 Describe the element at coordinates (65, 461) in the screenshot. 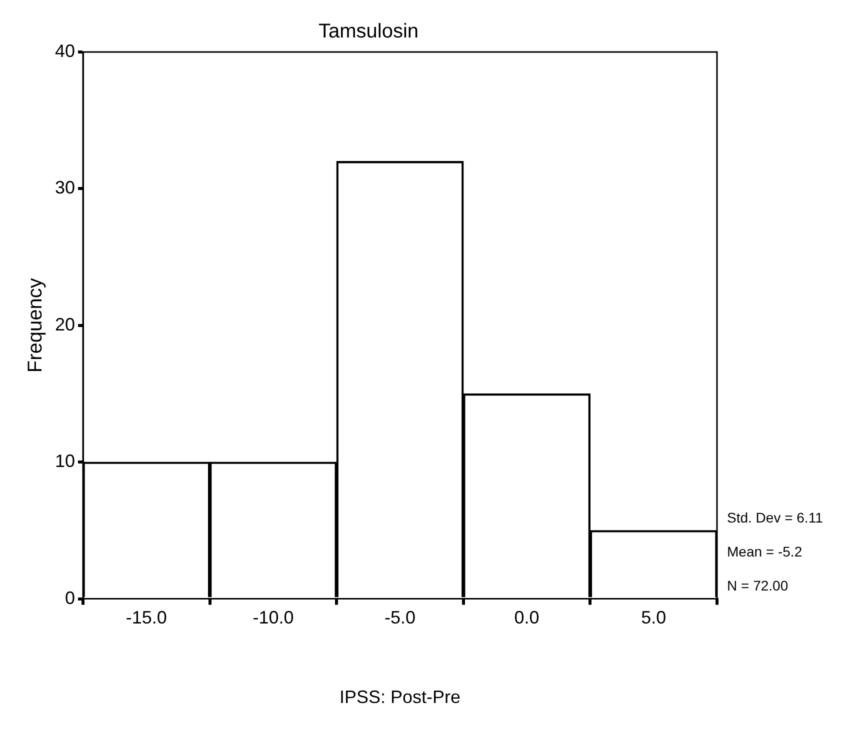

I see `y-tick-label: 10` at that location.